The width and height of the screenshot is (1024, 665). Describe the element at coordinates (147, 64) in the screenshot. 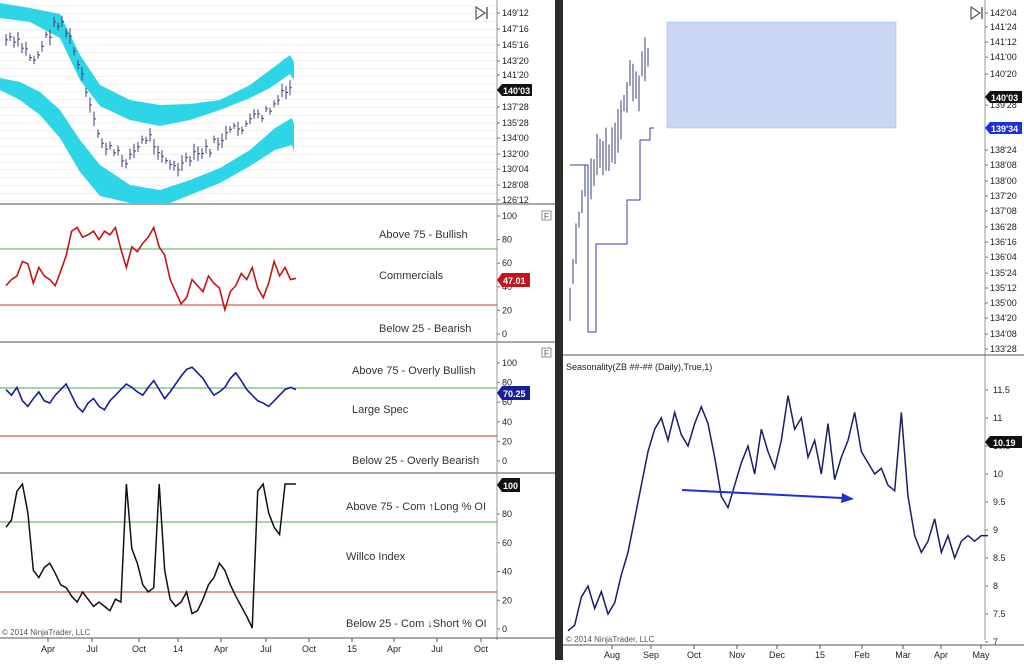

I see `upper-envelope-band` at that location.